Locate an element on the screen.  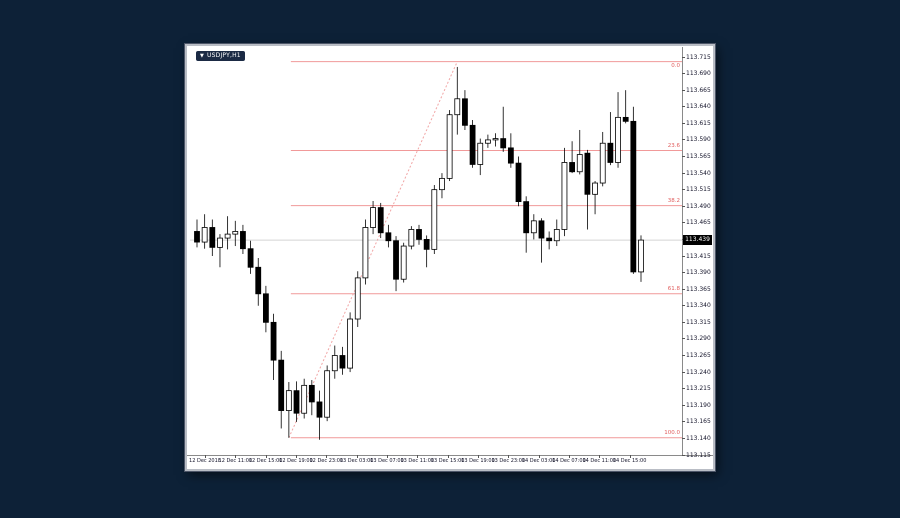
fib-level-label: 0.0 is located at coordinates (675, 65).